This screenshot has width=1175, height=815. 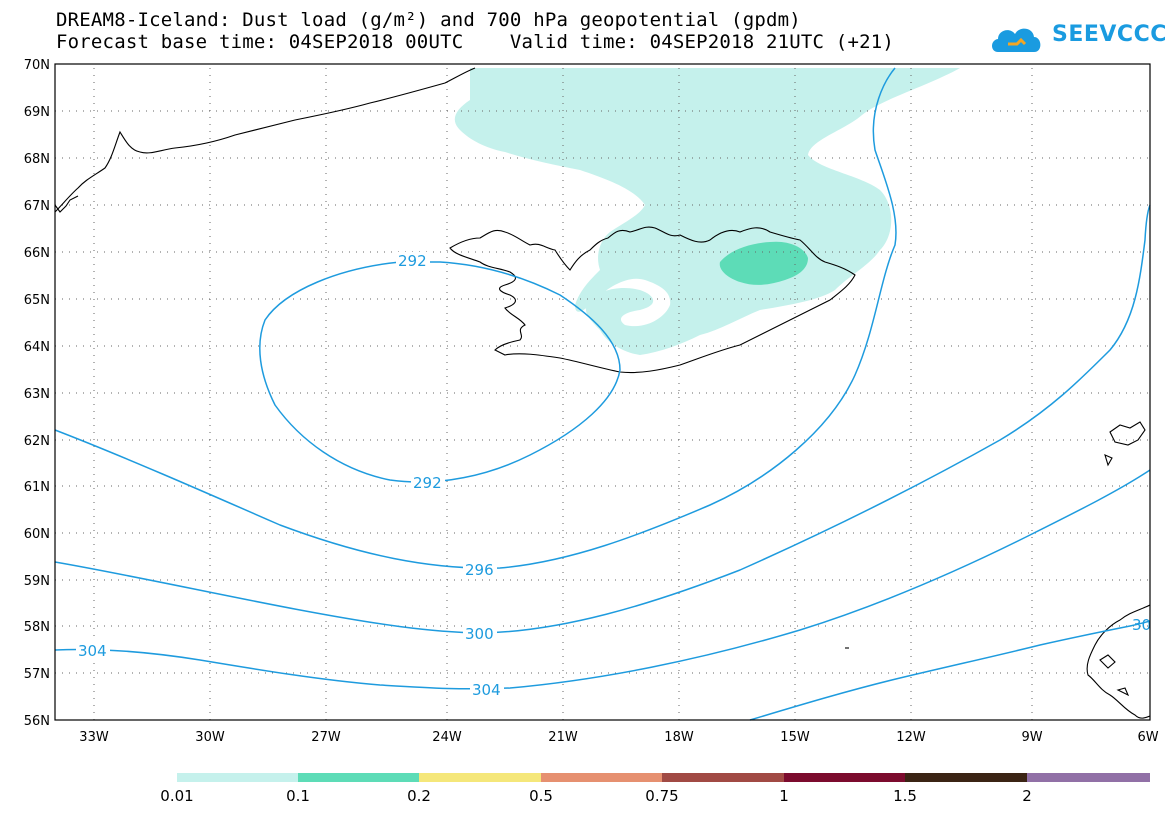 I want to click on cloud-icon, so click(x=1016, y=40).